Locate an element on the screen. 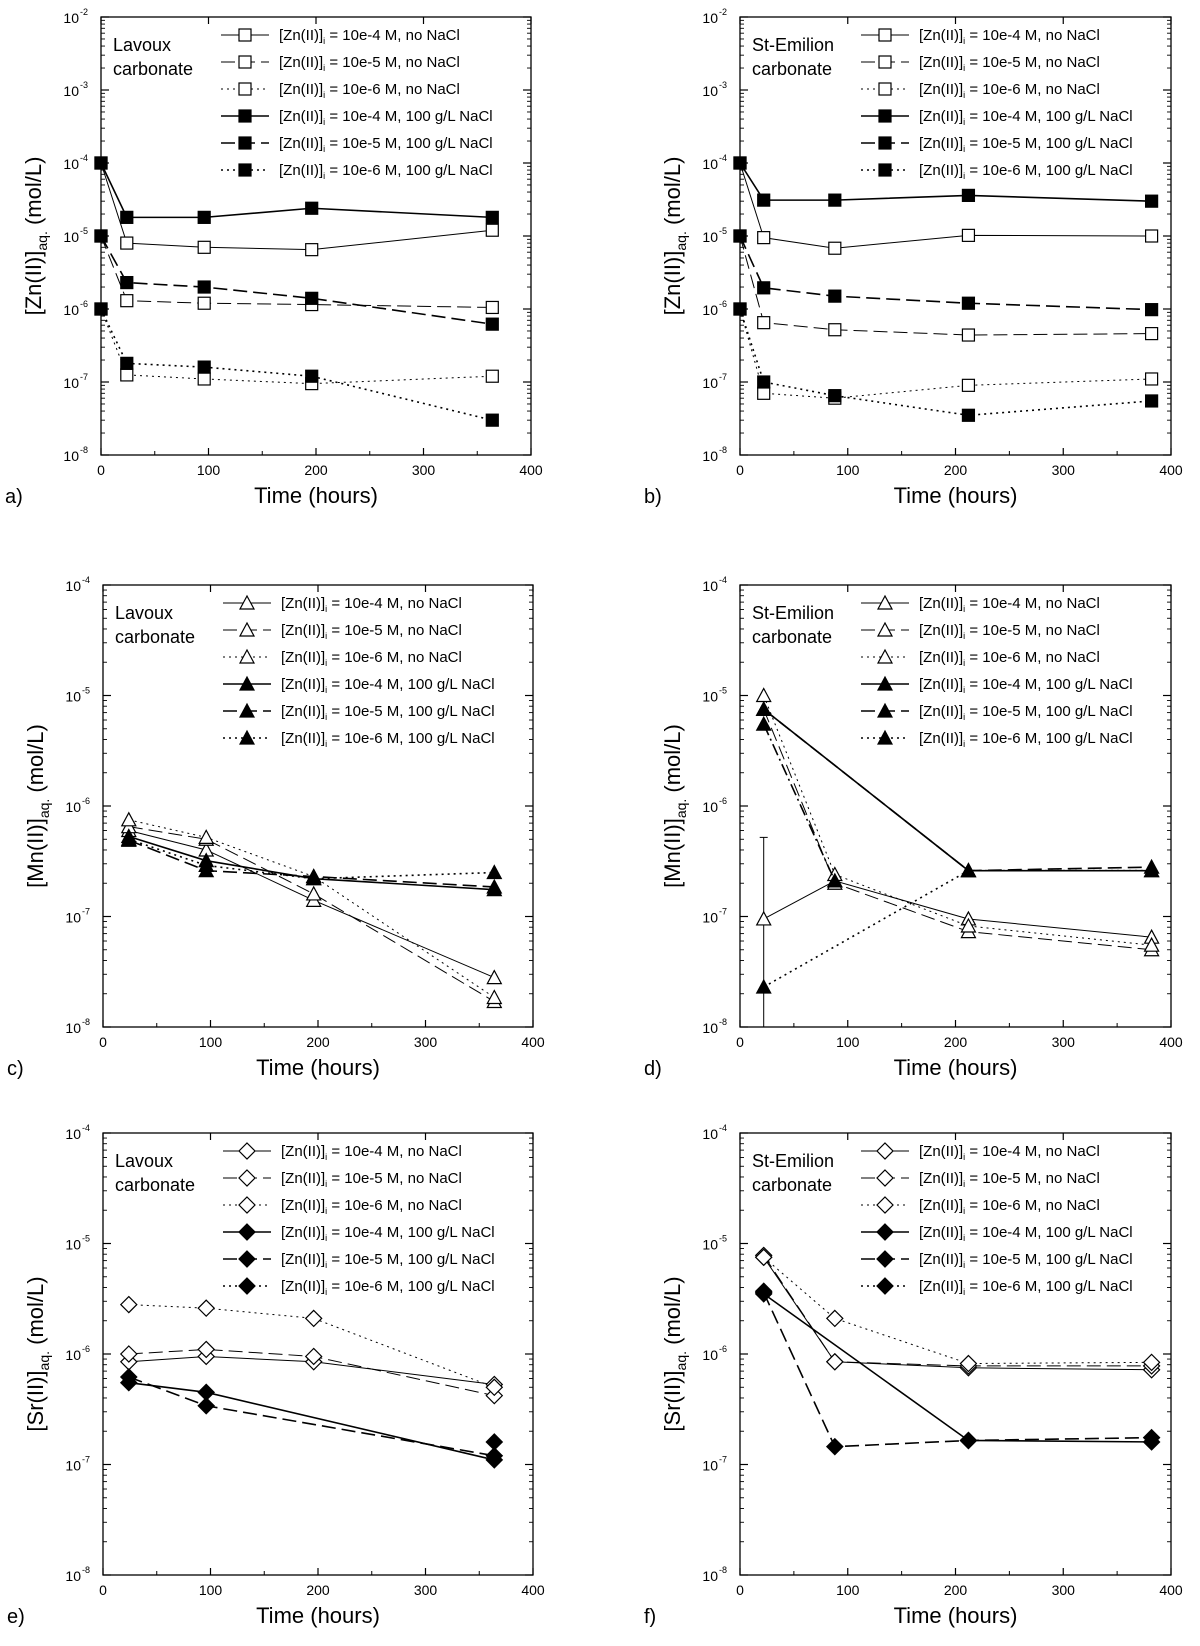 The image size is (1200, 1646). y-tick-exponent: -6 is located at coordinates (723, 1349).